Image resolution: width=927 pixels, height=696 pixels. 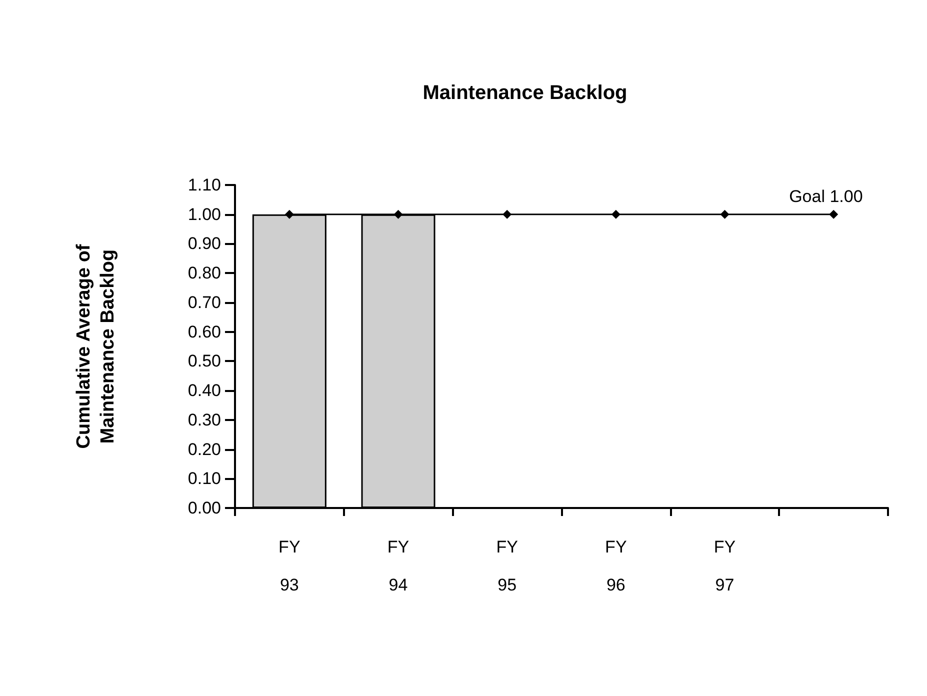 What do you see at coordinates (204, 390) in the screenshot?
I see `y-tick-label: 0.40` at bounding box center [204, 390].